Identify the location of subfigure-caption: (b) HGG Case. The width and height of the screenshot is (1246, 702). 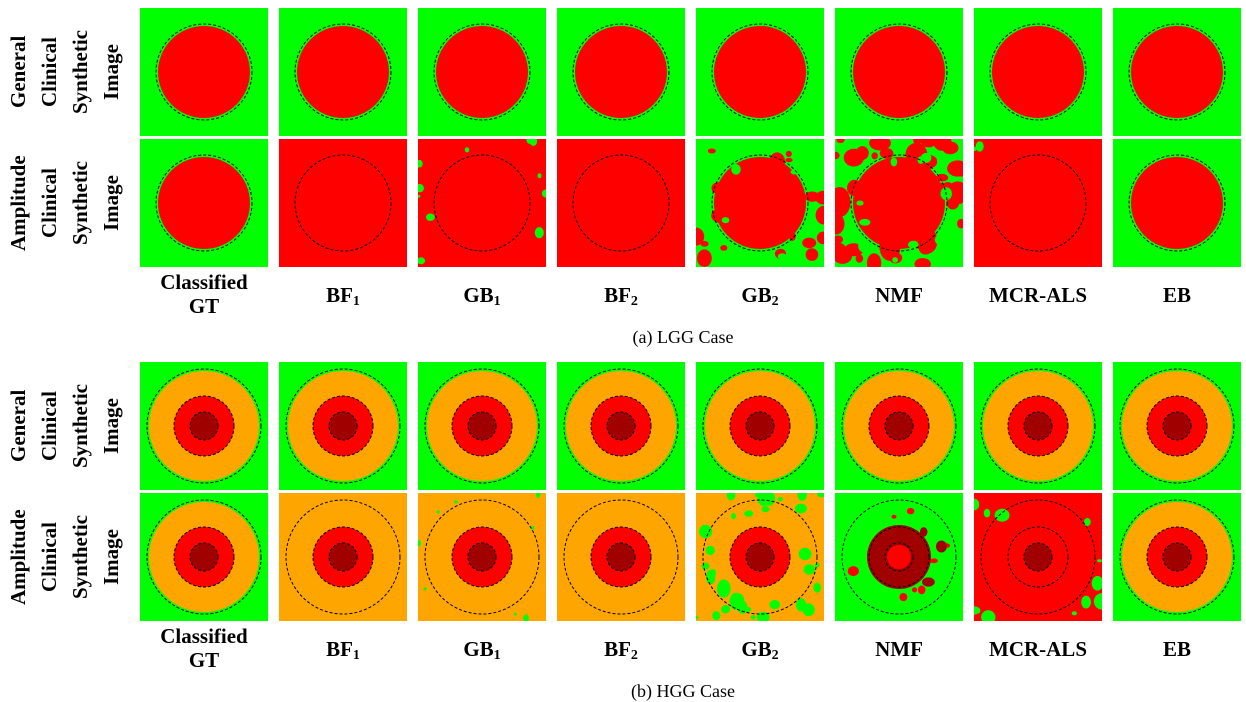
(683, 691).